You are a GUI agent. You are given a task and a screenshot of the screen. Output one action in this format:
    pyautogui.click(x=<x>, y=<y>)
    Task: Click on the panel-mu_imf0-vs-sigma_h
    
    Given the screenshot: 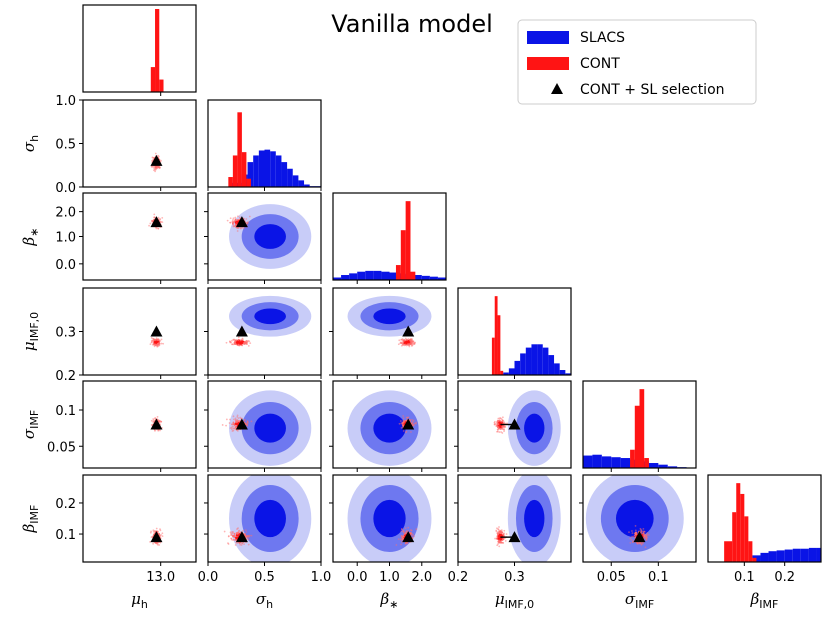 What is the action you would take?
    pyautogui.click(x=263, y=333)
    